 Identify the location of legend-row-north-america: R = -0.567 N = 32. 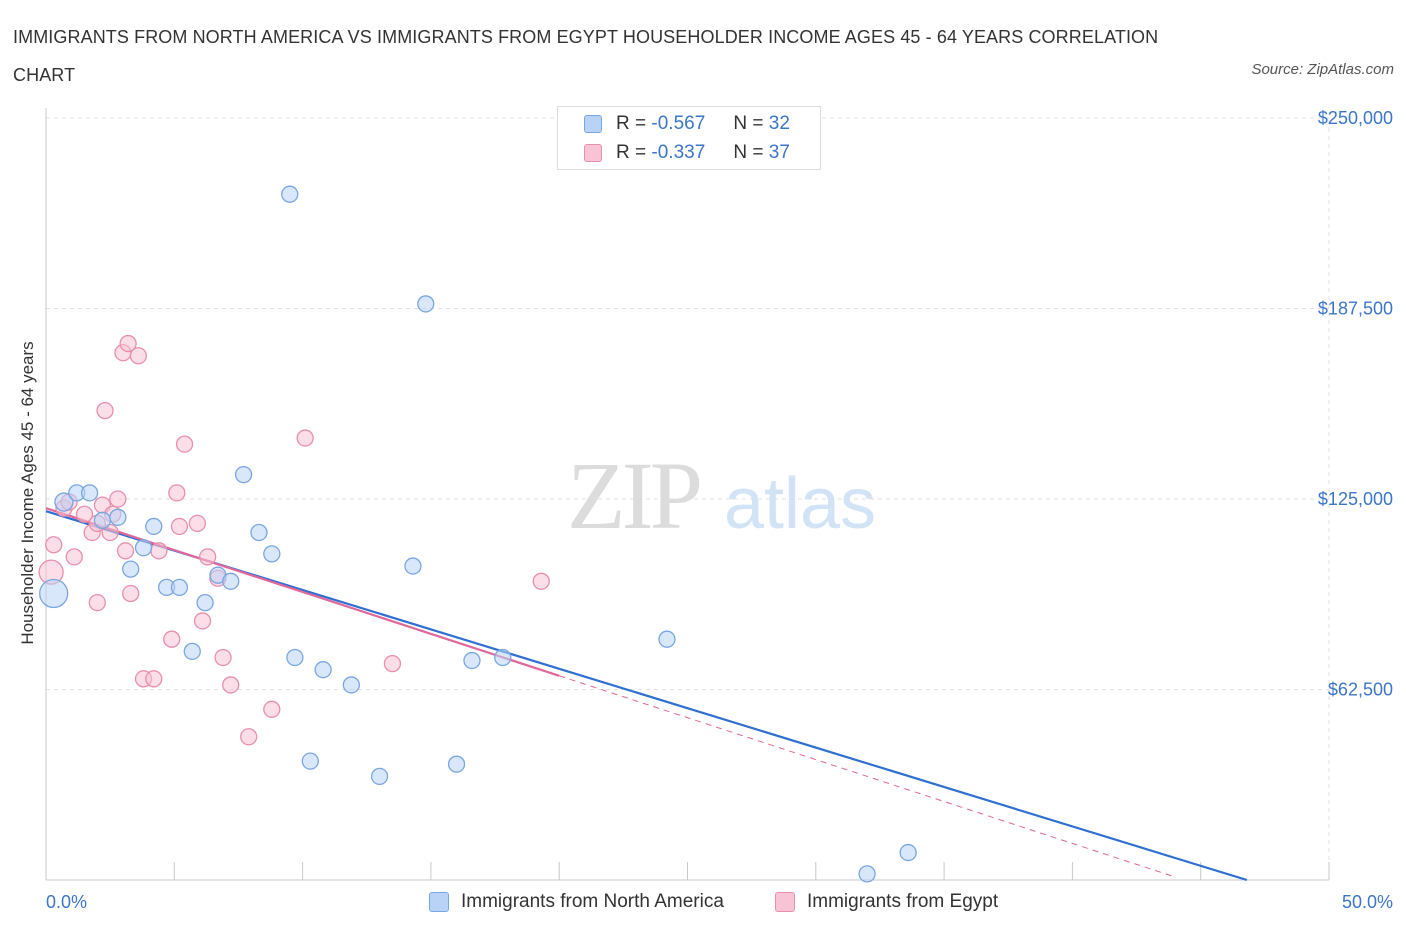
(687, 124).